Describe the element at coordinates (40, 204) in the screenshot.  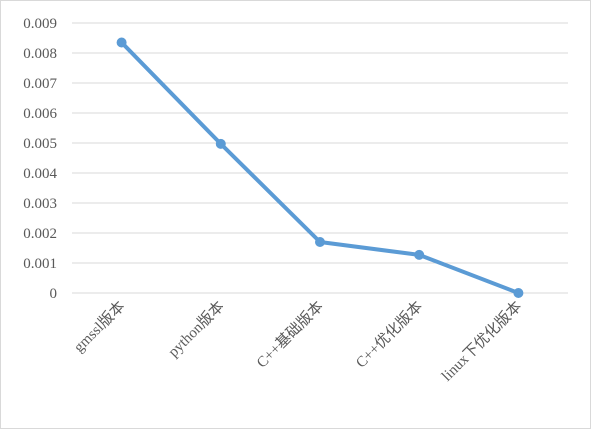
I see `y-tick-label: 0.003` at that location.